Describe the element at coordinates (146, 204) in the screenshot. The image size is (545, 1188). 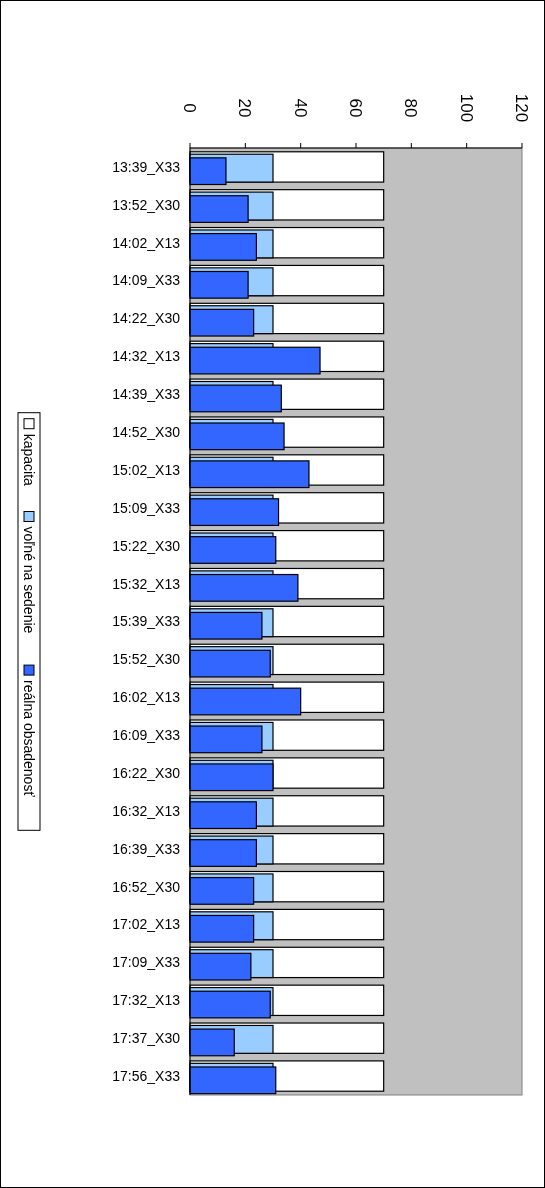
I see `y-tick-label: 13:52_X30` at that location.